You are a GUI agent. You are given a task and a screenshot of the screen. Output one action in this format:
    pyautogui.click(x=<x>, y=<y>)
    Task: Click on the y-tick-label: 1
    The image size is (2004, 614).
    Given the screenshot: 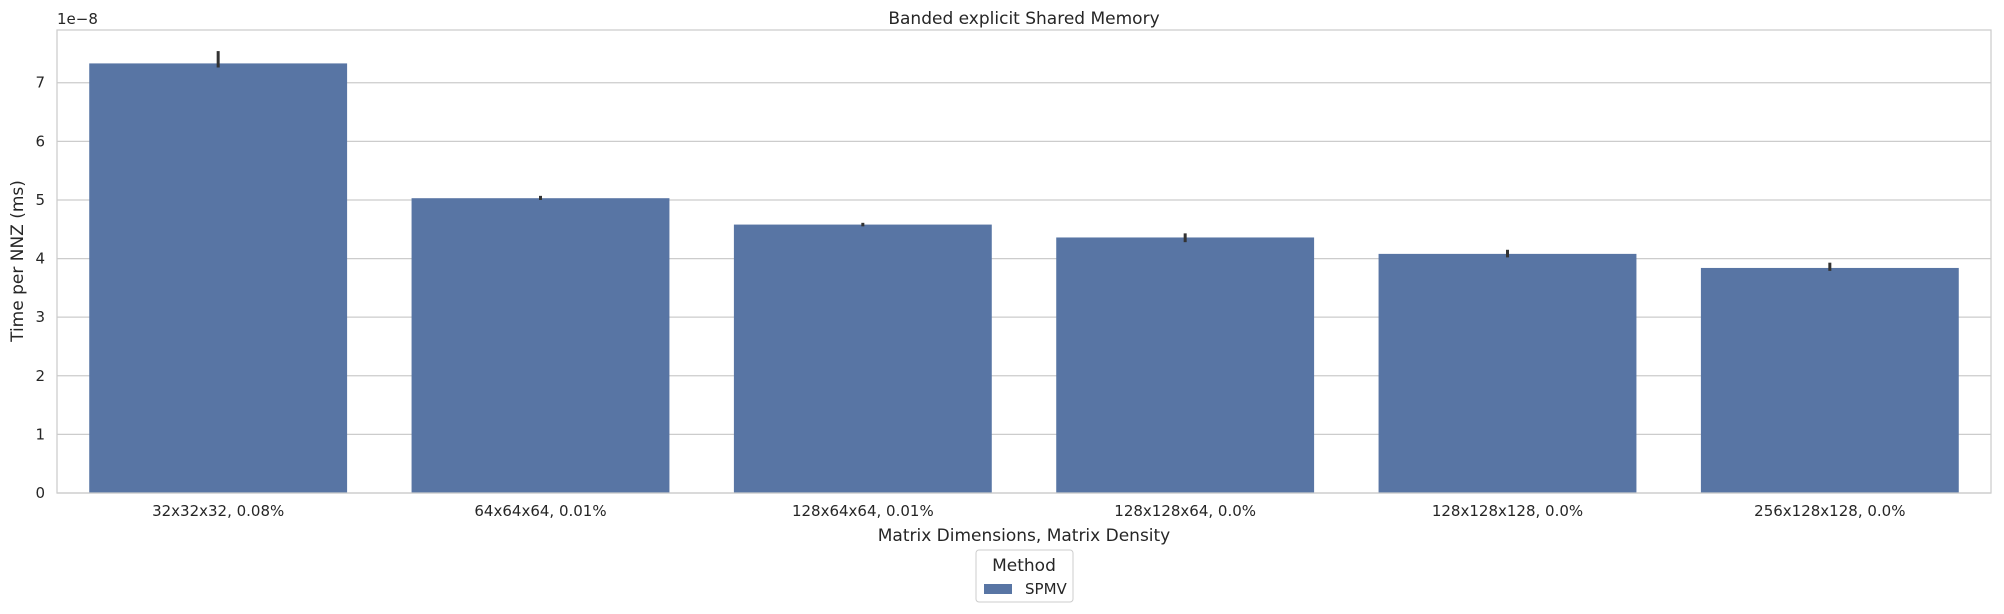 What is the action you would take?
    pyautogui.click(x=40, y=434)
    